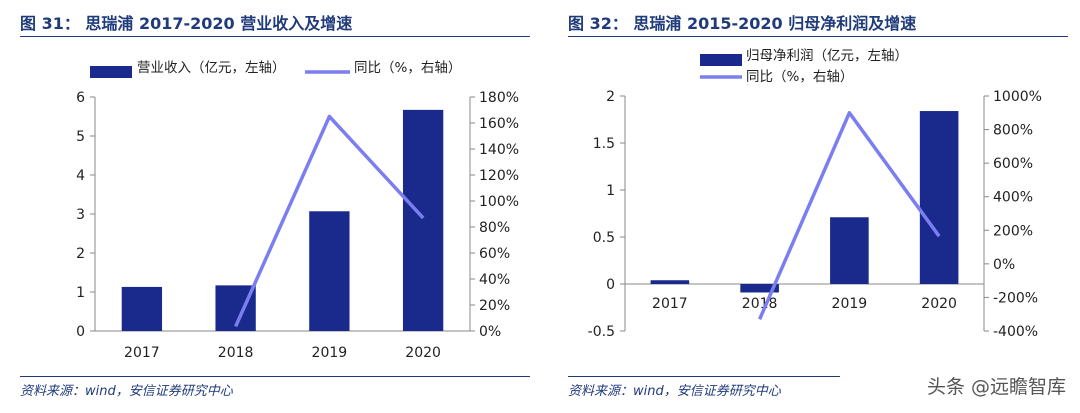  I want to click on right-tick-label: 120%, so click(499, 176).